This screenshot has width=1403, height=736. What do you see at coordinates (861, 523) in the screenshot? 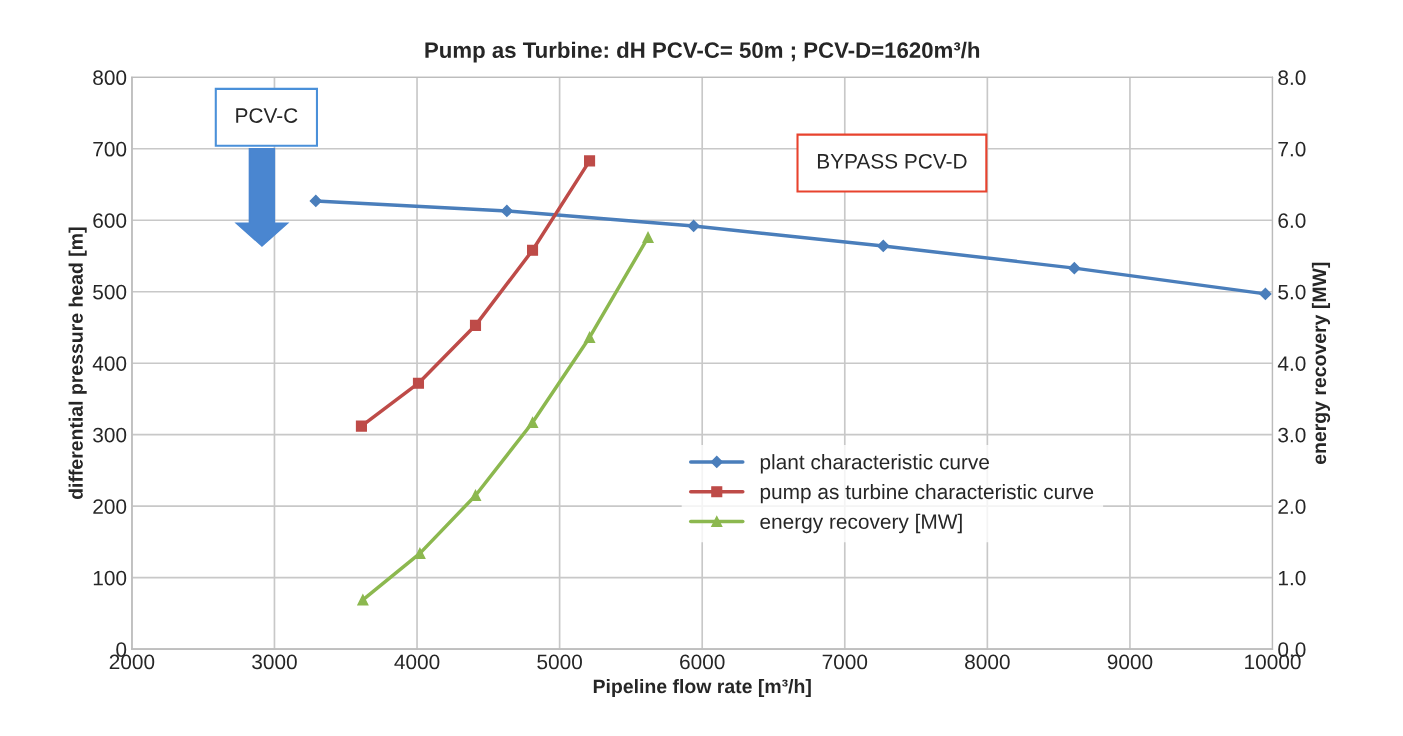
I see `legend-label: energy recovery [MW]` at bounding box center [861, 523].